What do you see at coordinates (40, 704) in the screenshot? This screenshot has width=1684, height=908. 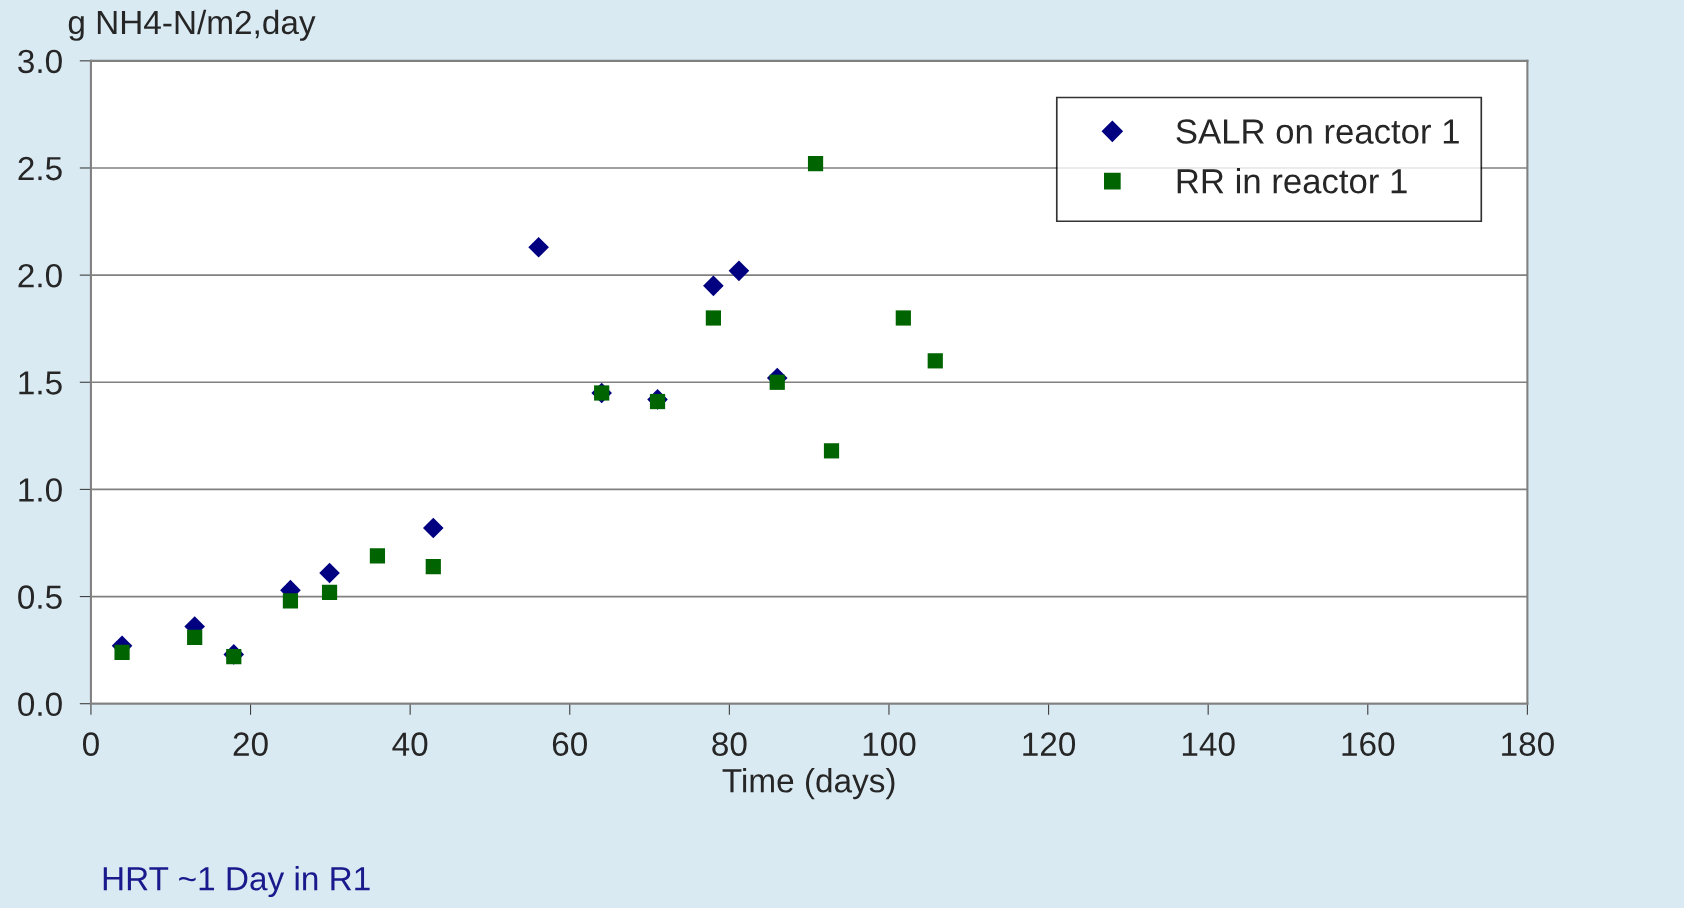 I see `y-tick-label: 0.0` at bounding box center [40, 704].